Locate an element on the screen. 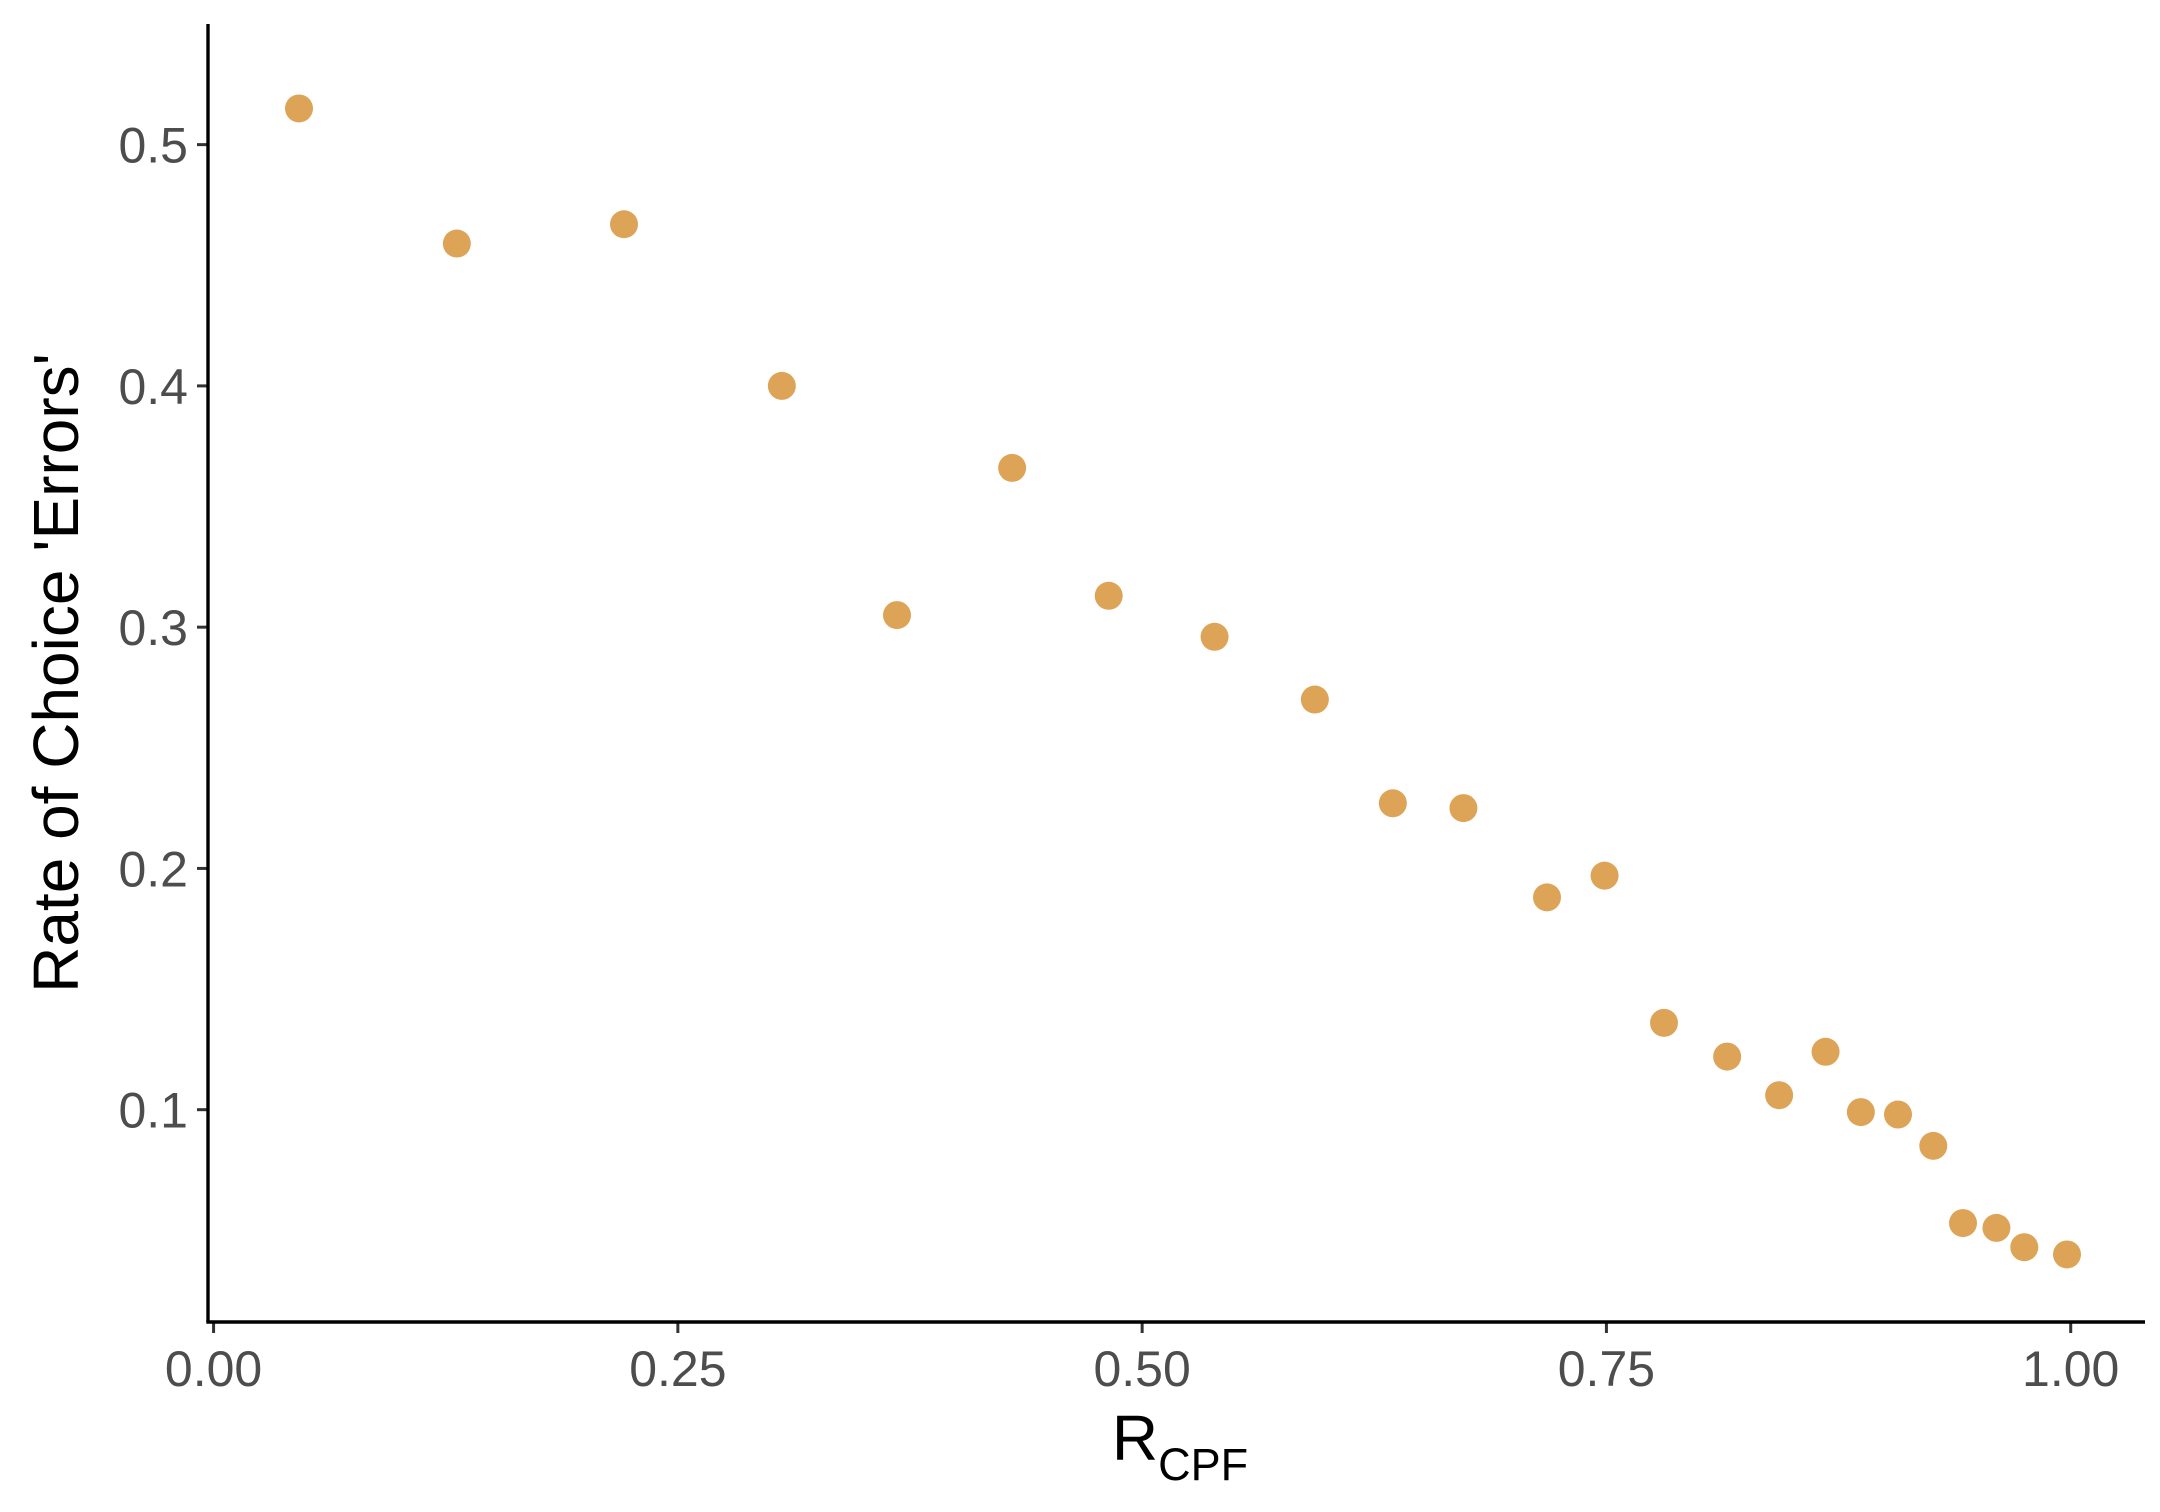  y-tick-label: 0.5 is located at coordinates (153, 146).